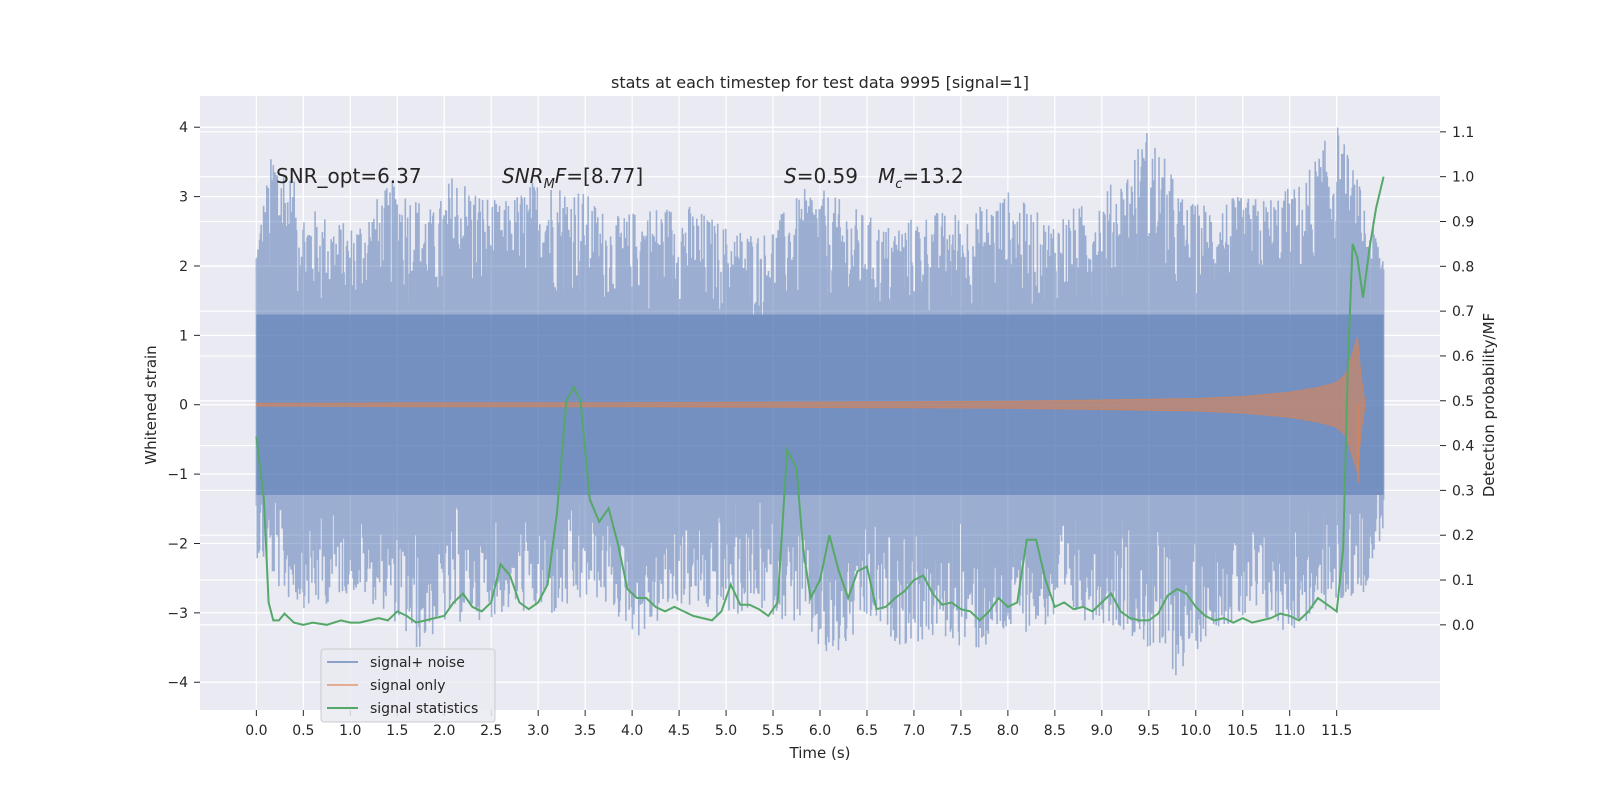  What do you see at coordinates (177, 614) in the screenshot?
I see `y-tick-label: −3` at bounding box center [177, 614].